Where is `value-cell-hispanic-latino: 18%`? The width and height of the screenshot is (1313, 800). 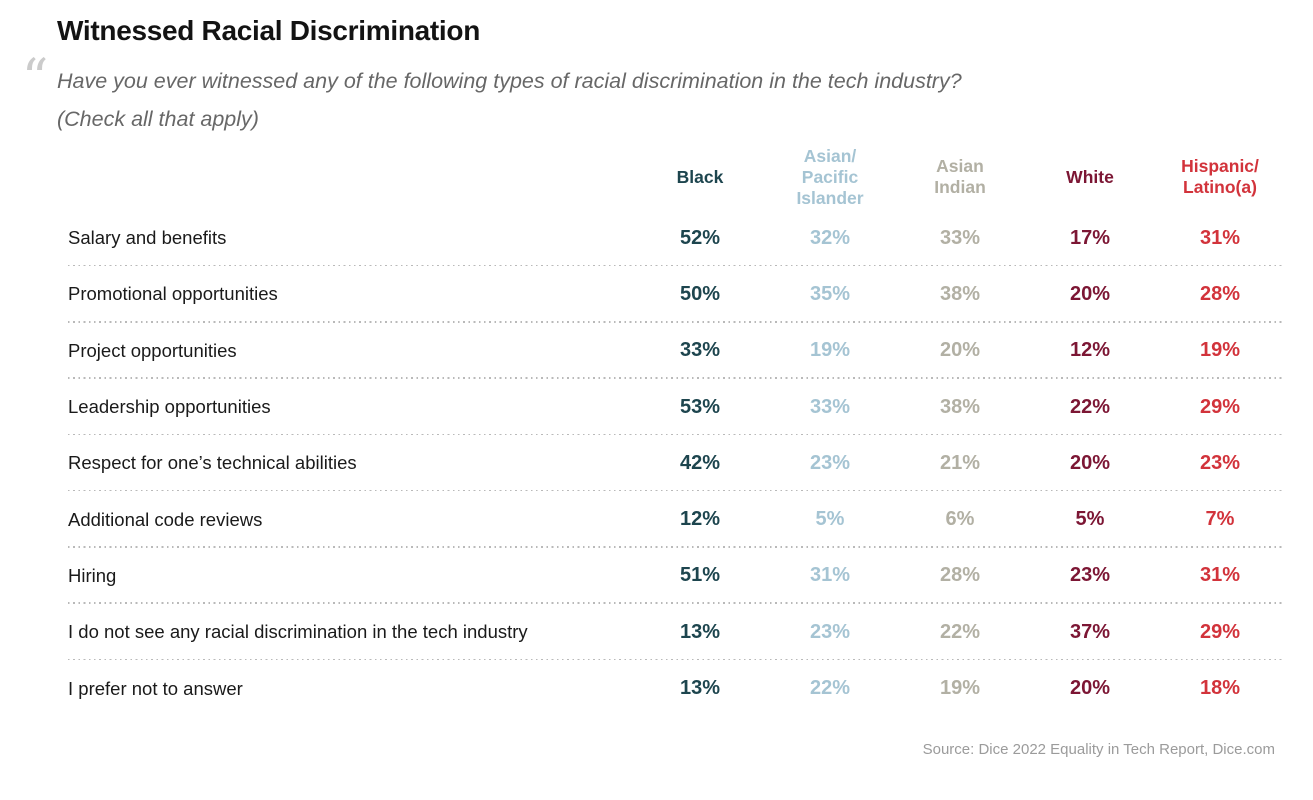
value-cell-hispanic-latino: 18% is located at coordinates (1220, 688).